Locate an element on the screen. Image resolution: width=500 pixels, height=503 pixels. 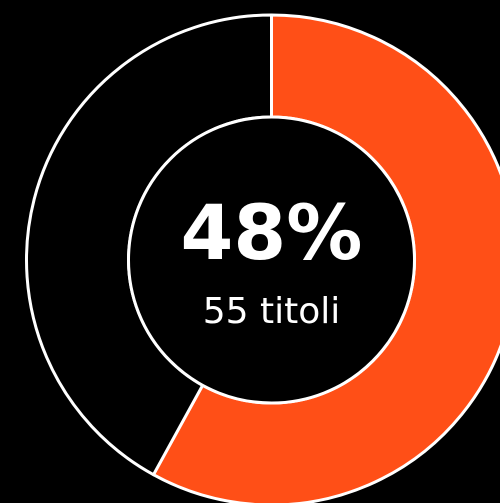
center-title: 48% is located at coordinates (272, 232).